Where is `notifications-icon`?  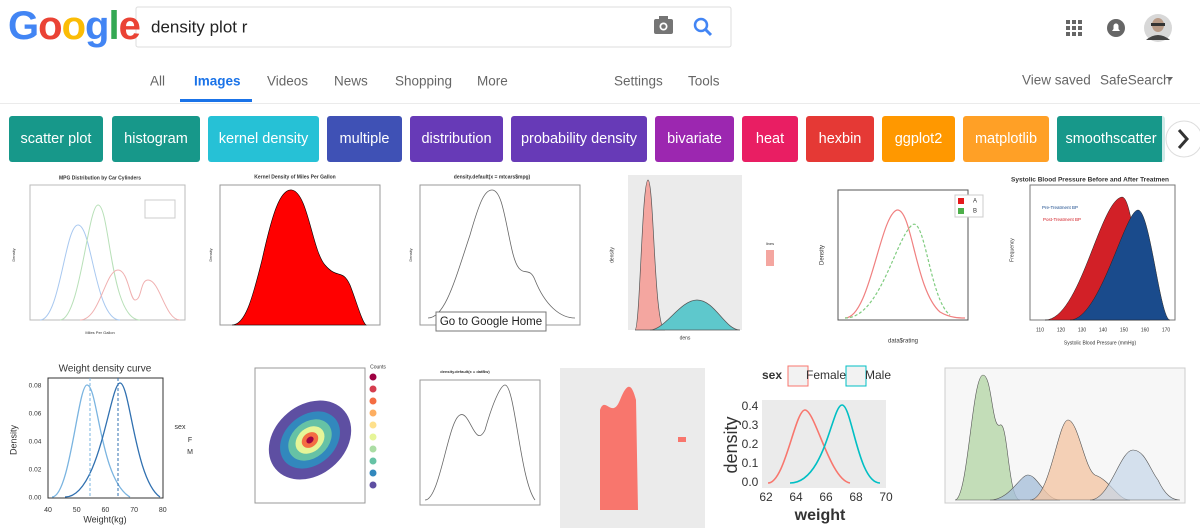 notifications-icon is located at coordinates (1116, 28).